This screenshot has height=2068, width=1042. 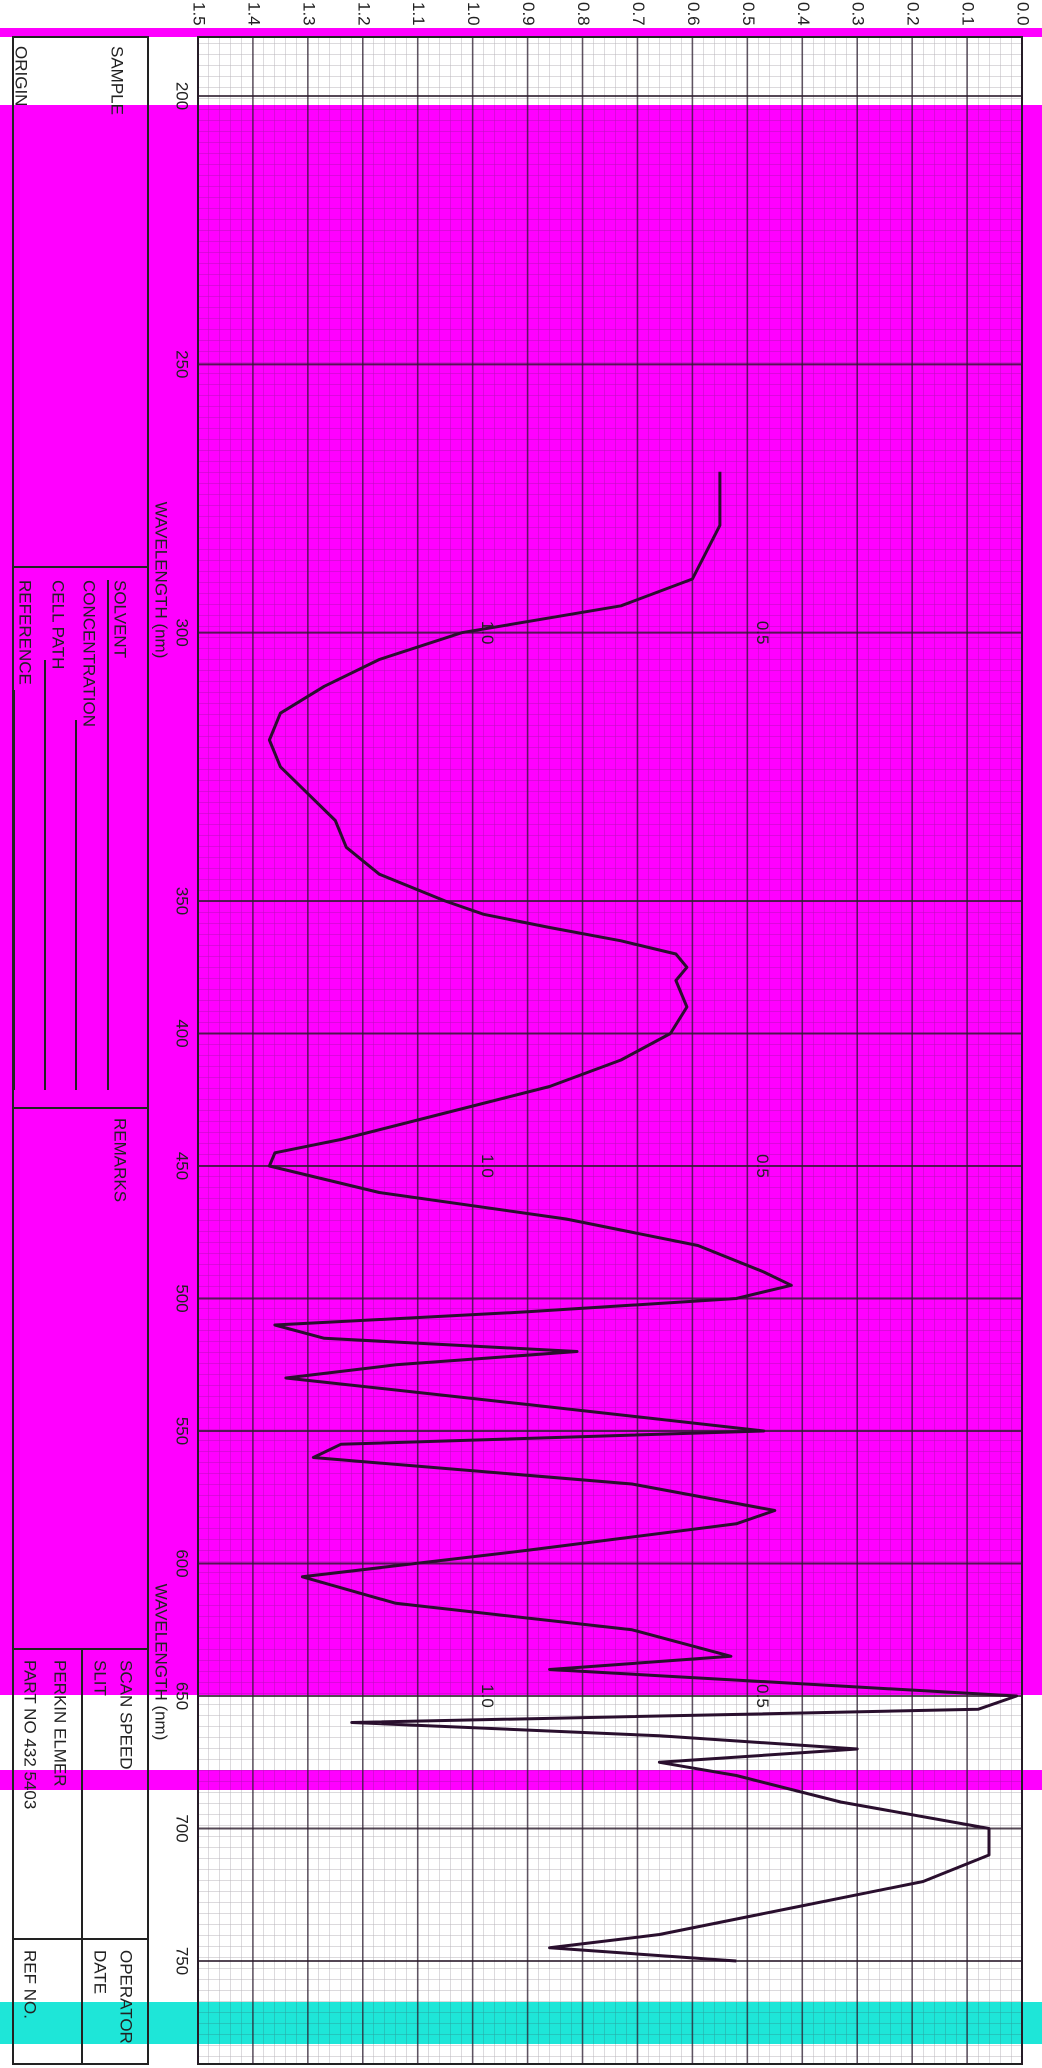 What do you see at coordinates (80, 1050) in the screenshot?
I see `form` at bounding box center [80, 1050].